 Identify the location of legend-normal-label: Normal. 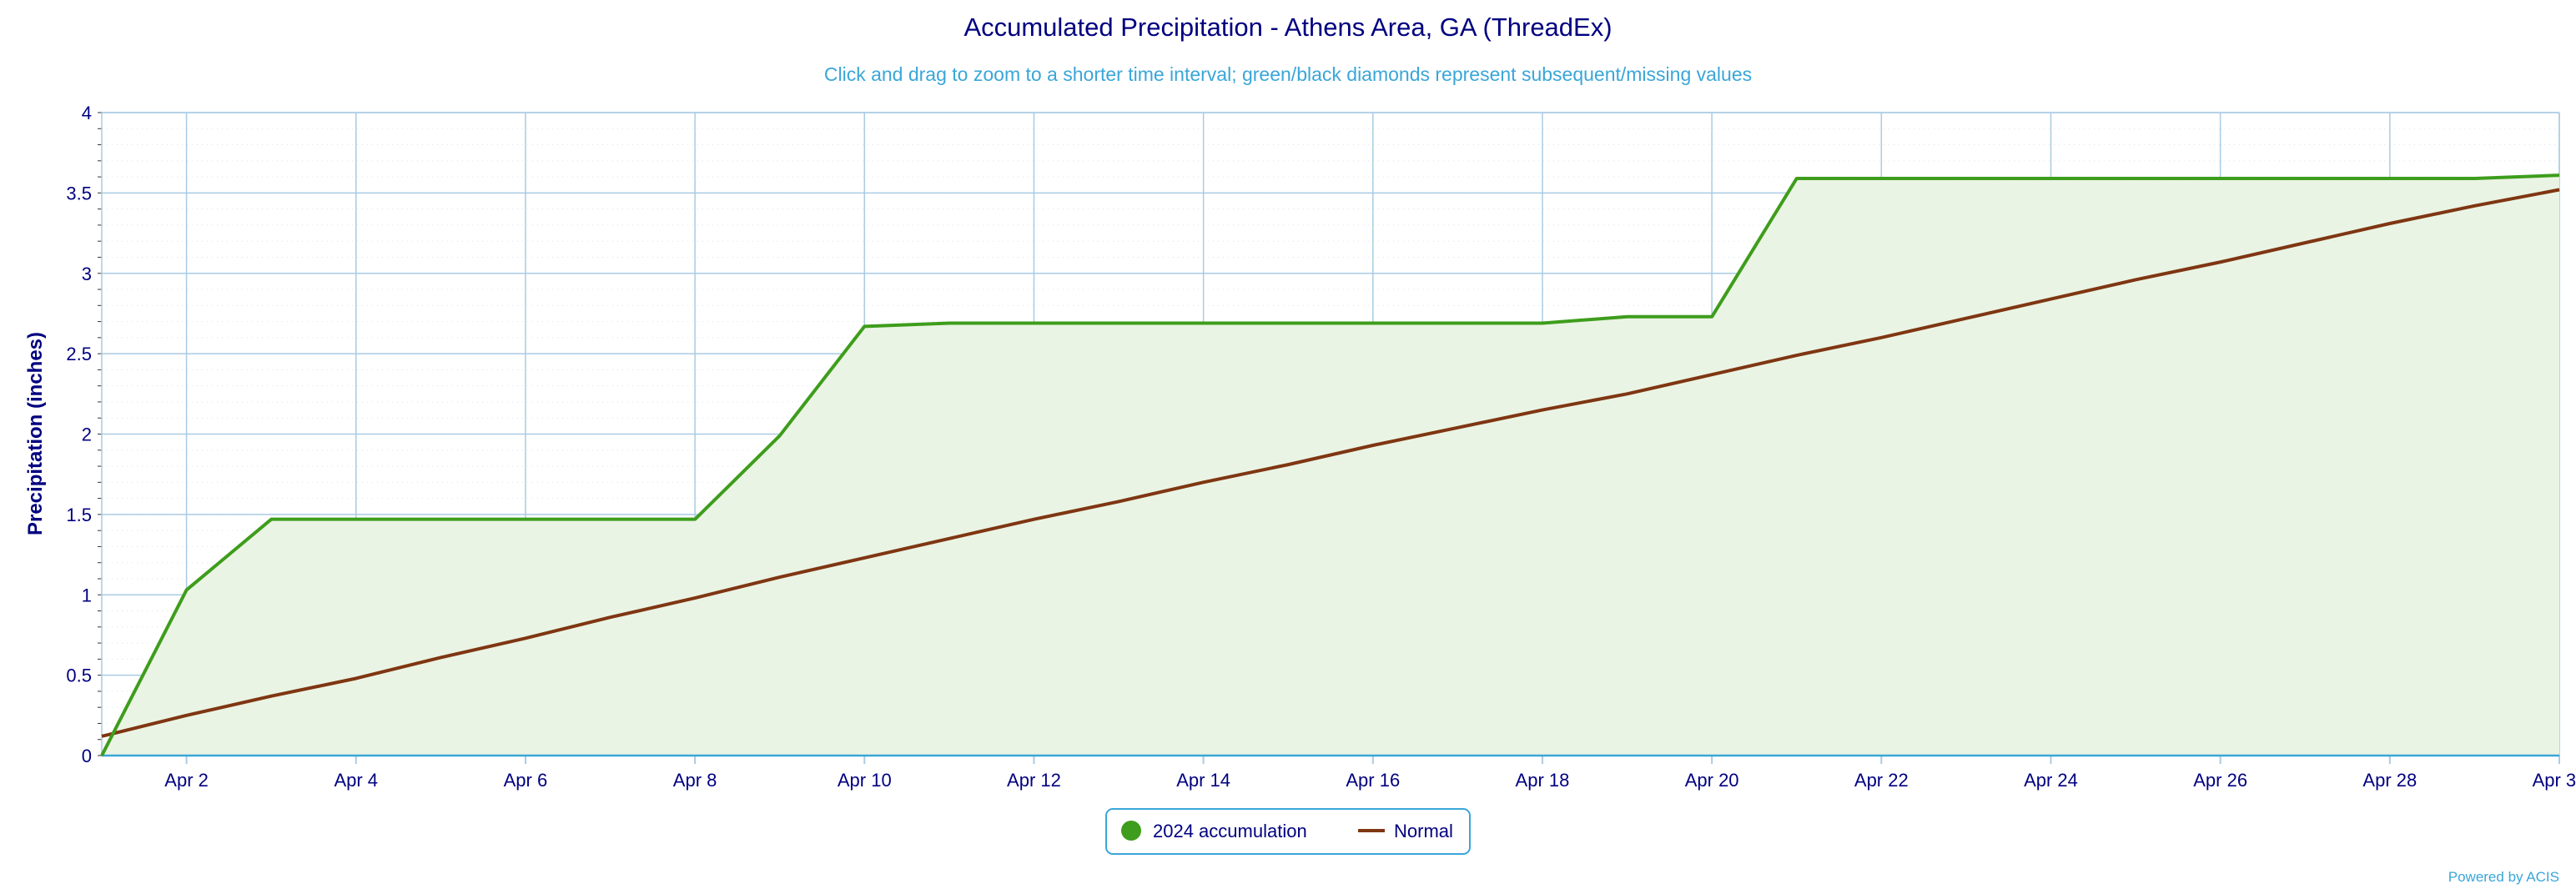
(1423, 831).